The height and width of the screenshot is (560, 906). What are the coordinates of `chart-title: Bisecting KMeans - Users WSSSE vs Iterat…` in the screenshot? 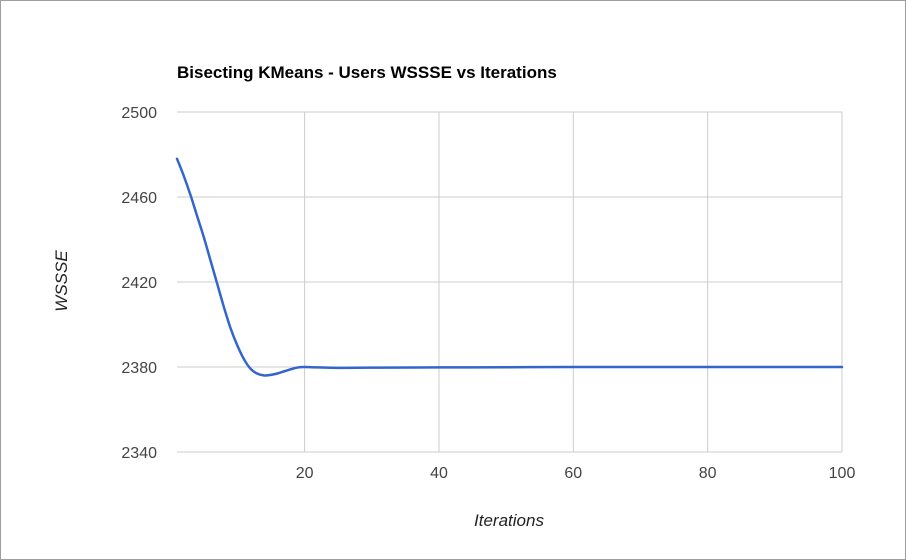 It's located at (367, 72).